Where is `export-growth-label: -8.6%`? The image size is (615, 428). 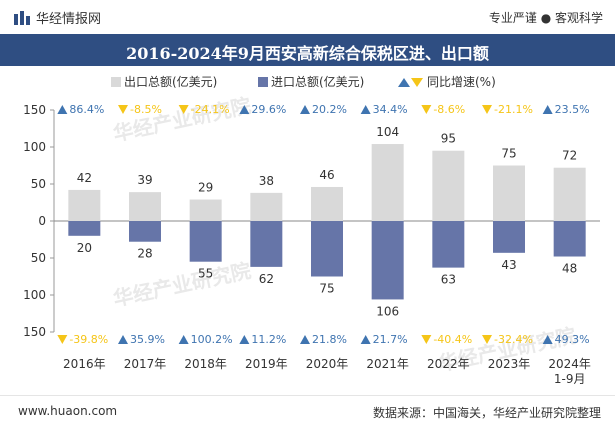 export-growth-label: -8.6% is located at coordinates (449, 109).